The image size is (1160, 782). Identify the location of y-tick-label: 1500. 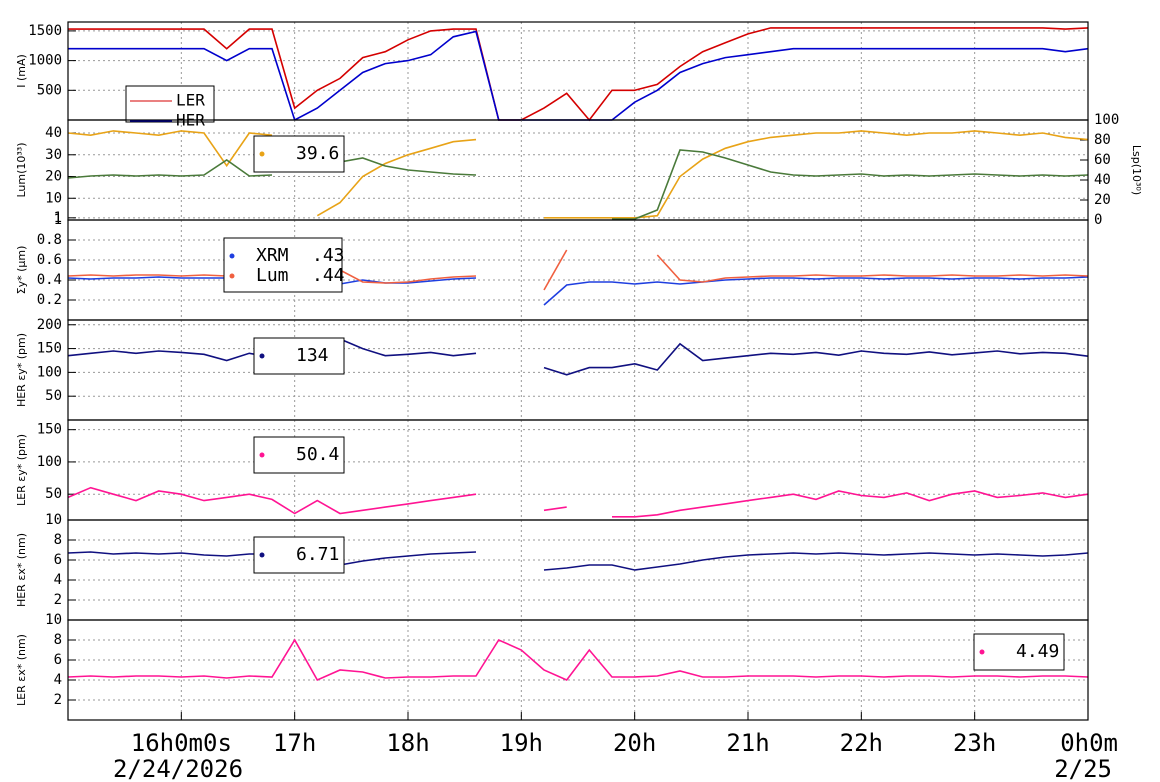
(45, 31).